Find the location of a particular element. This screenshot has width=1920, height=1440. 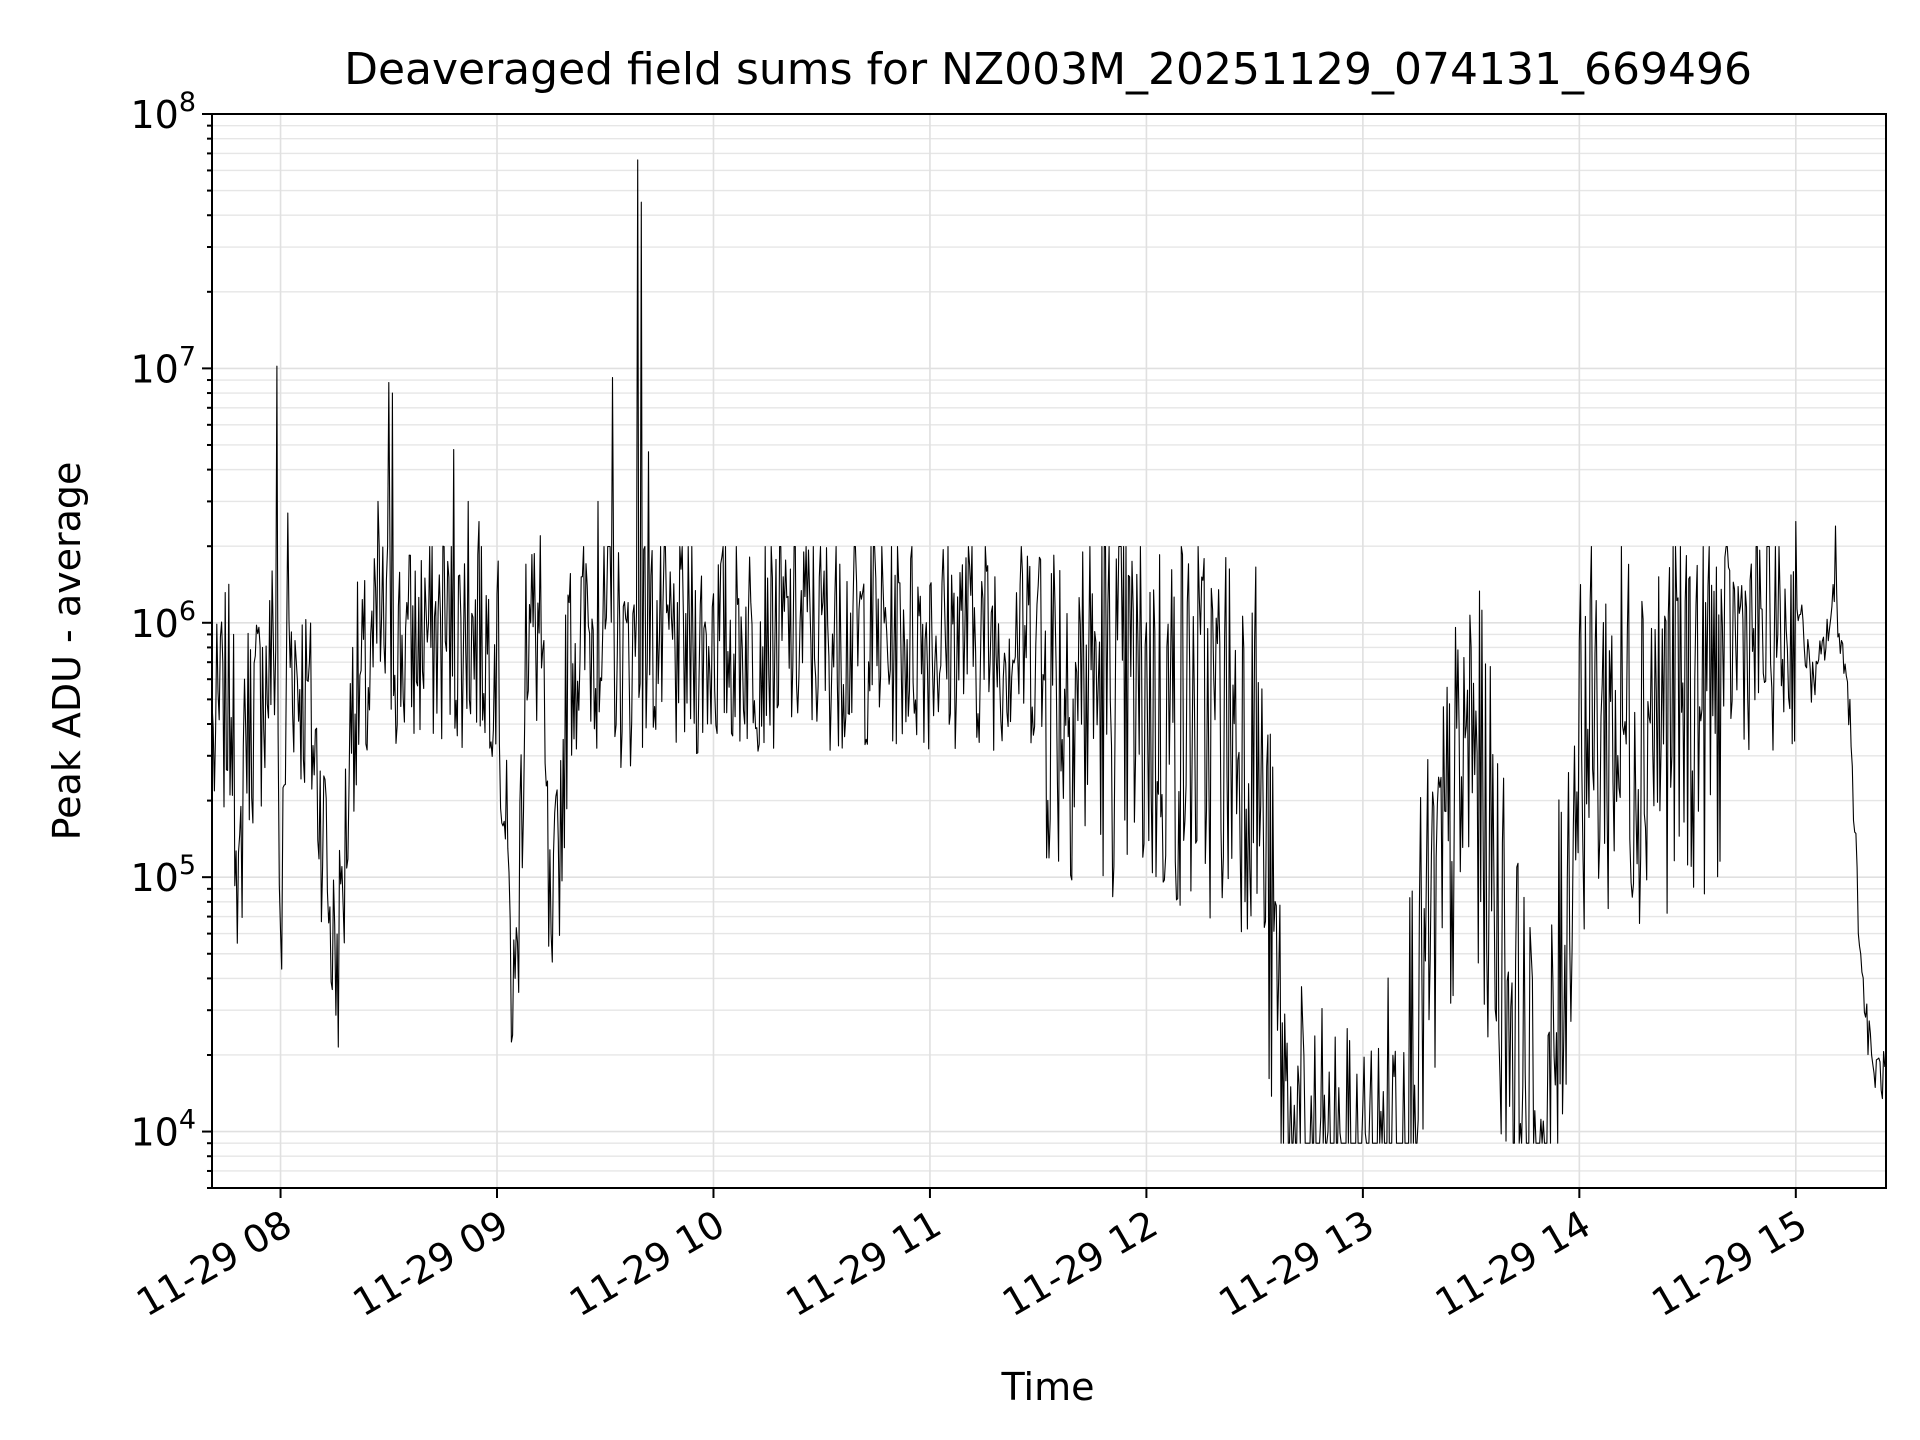

x-tick-label: 11-29 10 is located at coordinates (647, 1264).